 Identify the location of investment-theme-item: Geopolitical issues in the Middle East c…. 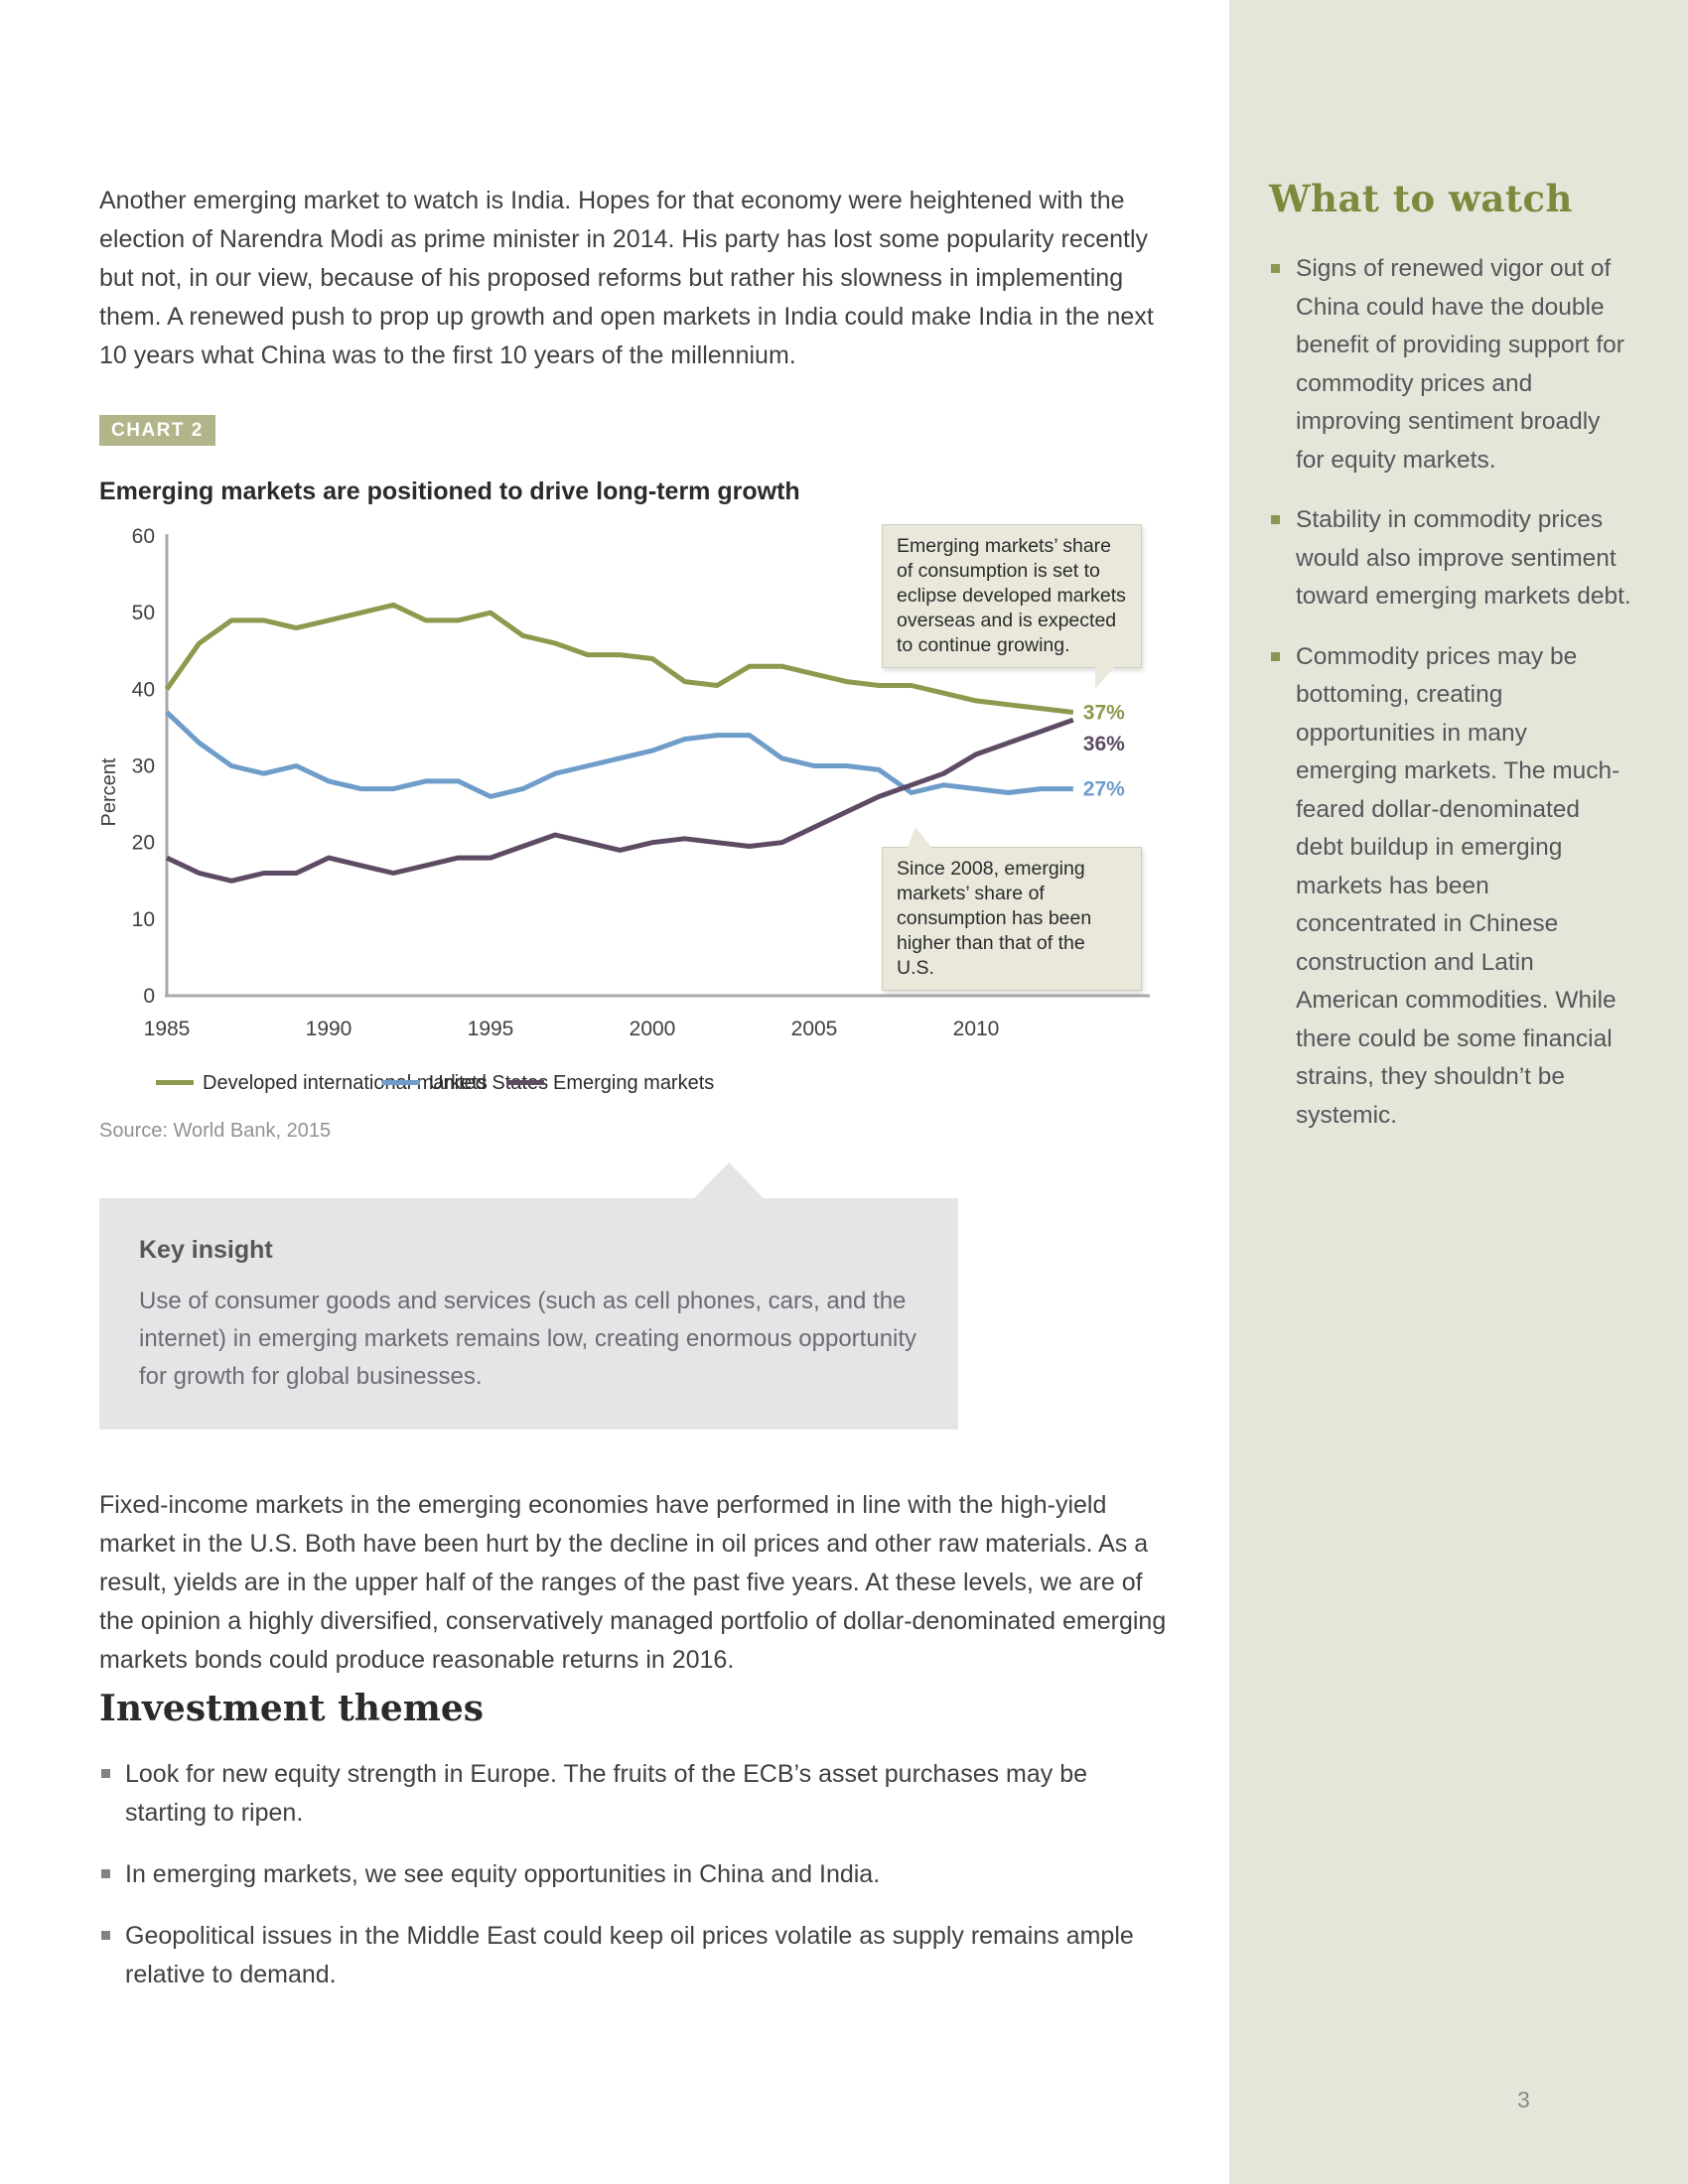
(625, 1955).